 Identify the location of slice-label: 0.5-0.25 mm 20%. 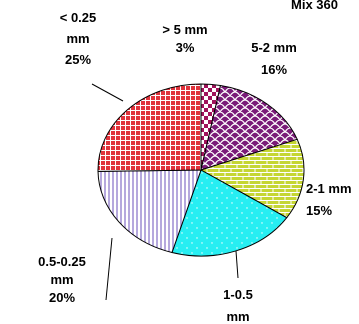
(62, 279).